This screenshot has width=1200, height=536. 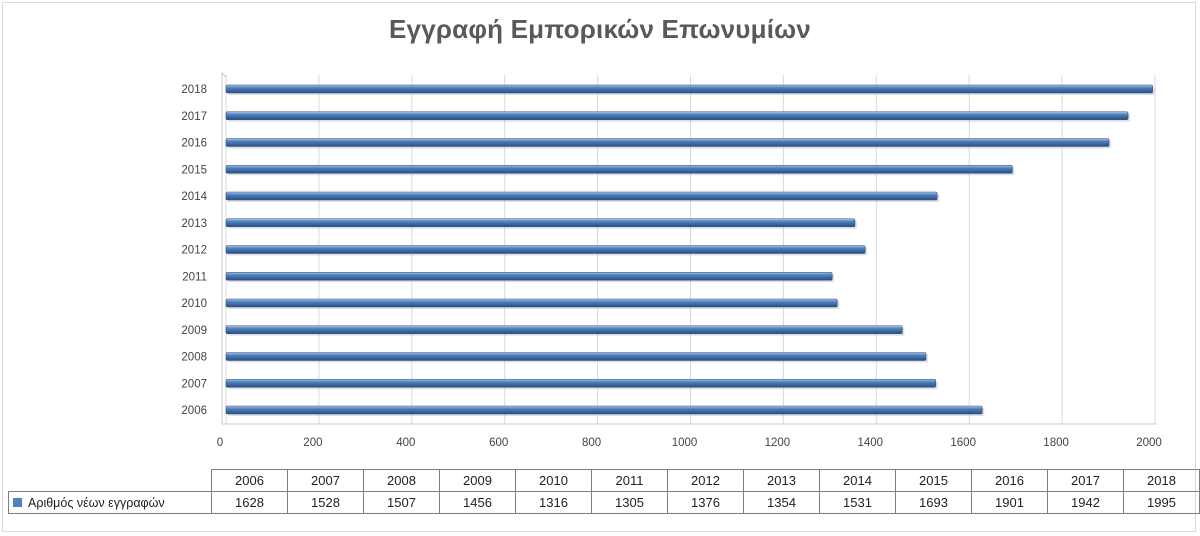 What do you see at coordinates (1009, 502) in the screenshot?
I see `data-table-value-cell: 1901` at bounding box center [1009, 502].